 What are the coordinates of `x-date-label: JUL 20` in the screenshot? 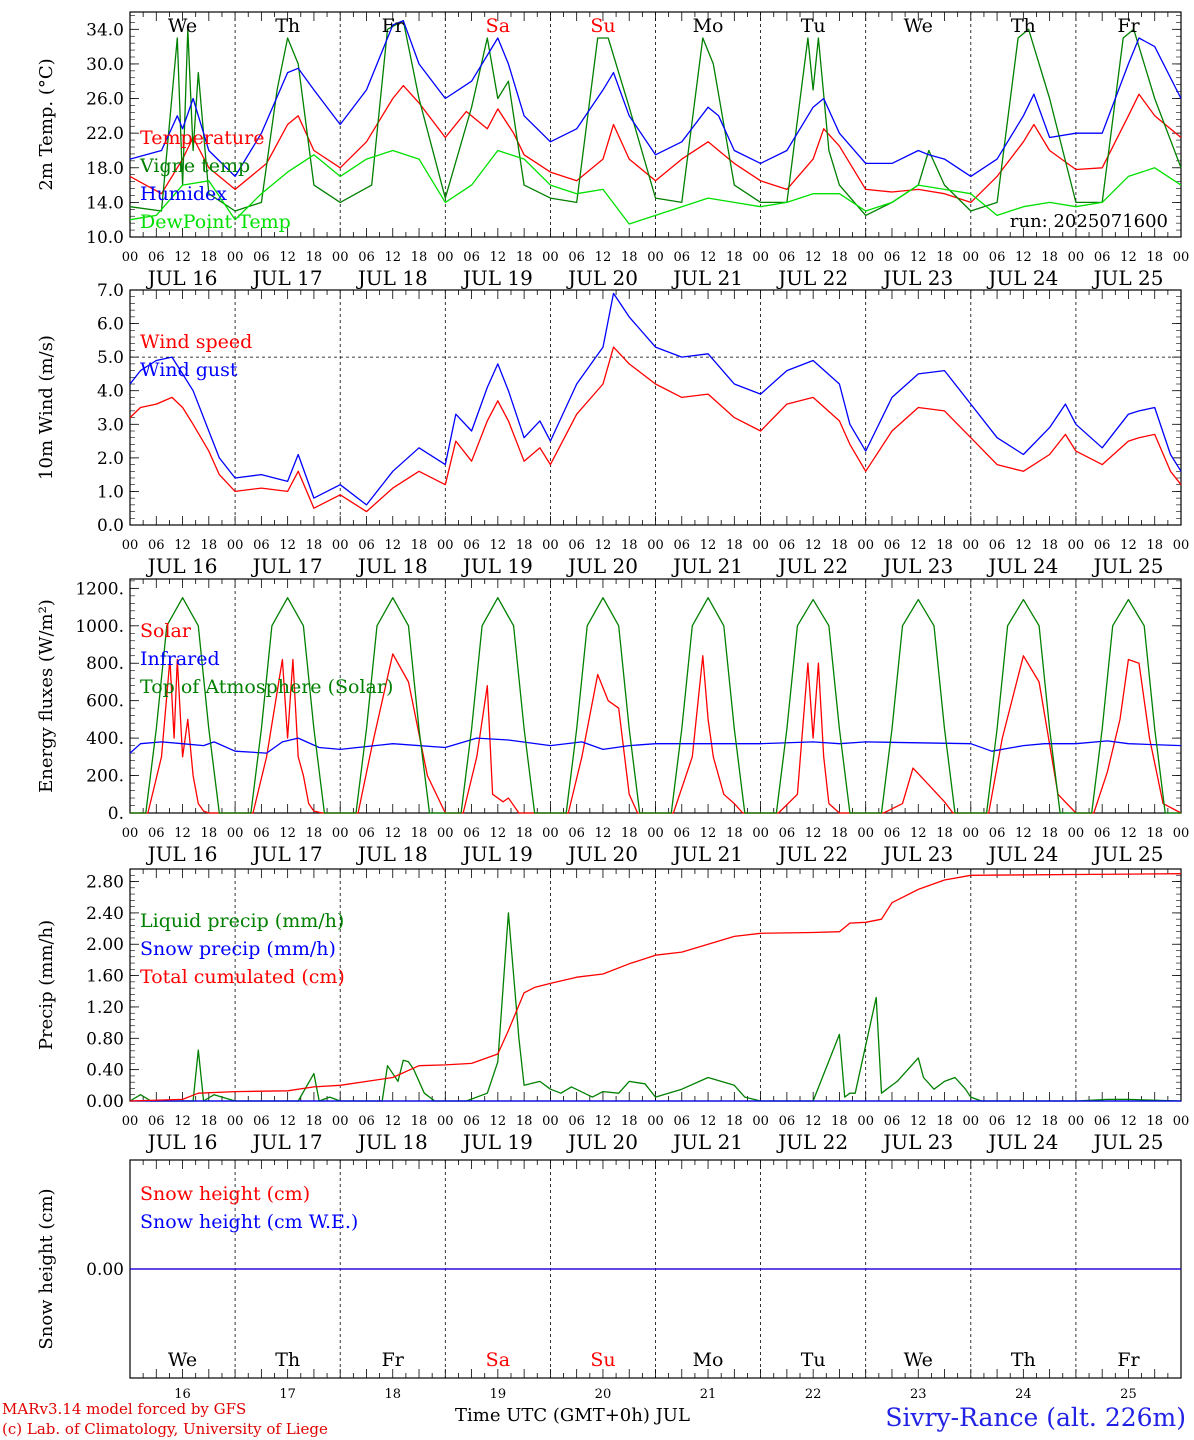 It's located at (602, 278).